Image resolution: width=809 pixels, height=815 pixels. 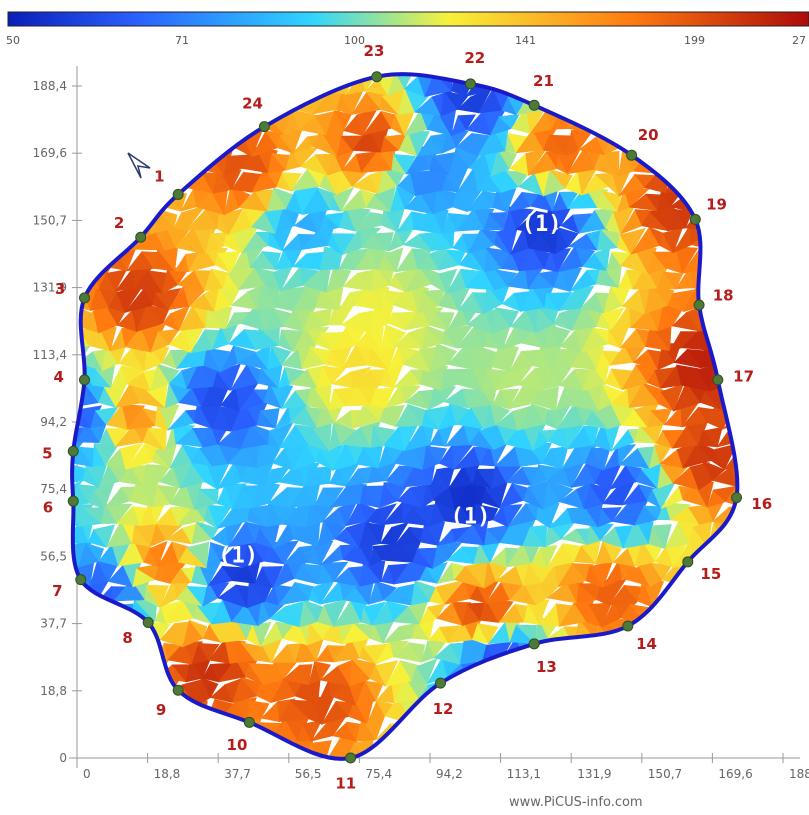 I want to click on y-tick-label: 169,6, so click(x=50, y=153).